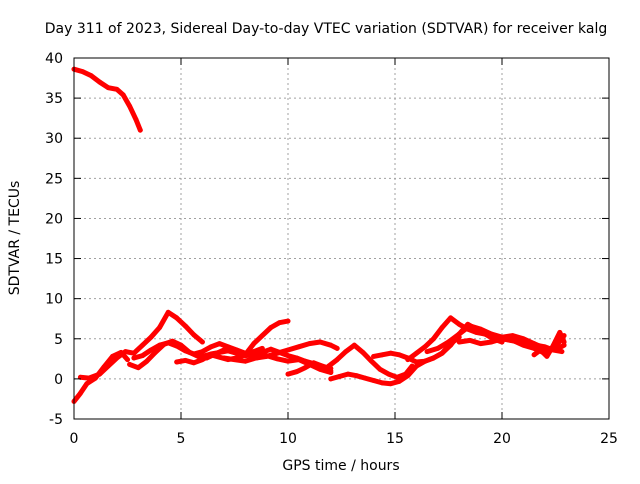 This screenshot has width=640, height=484. What do you see at coordinates (56, 420) in the screenshot?
I see `y-tick-label: -5` at bounding box center [56, 420].